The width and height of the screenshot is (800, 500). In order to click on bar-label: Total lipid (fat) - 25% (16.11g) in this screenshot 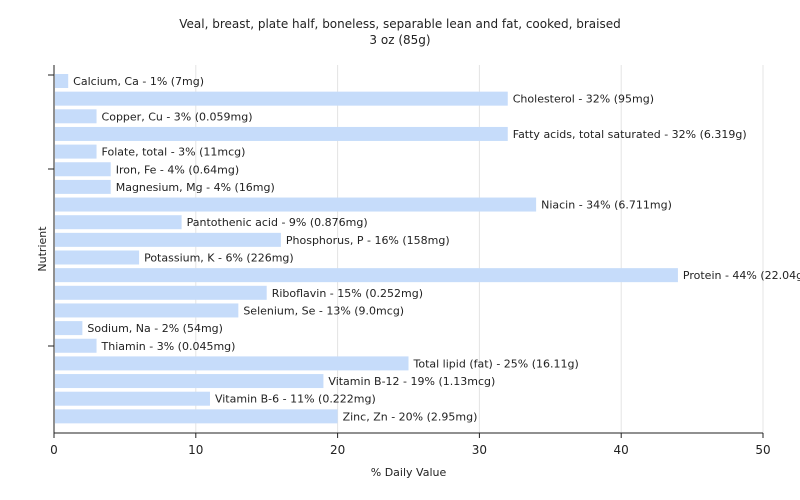, I will do `click(496, 363)`.